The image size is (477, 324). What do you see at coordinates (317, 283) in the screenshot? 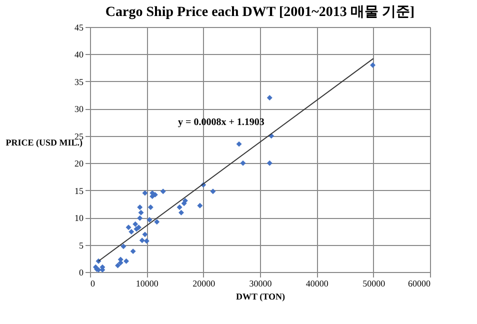
I see `x-tick-label: 40000` at bounding box center [317, 283].